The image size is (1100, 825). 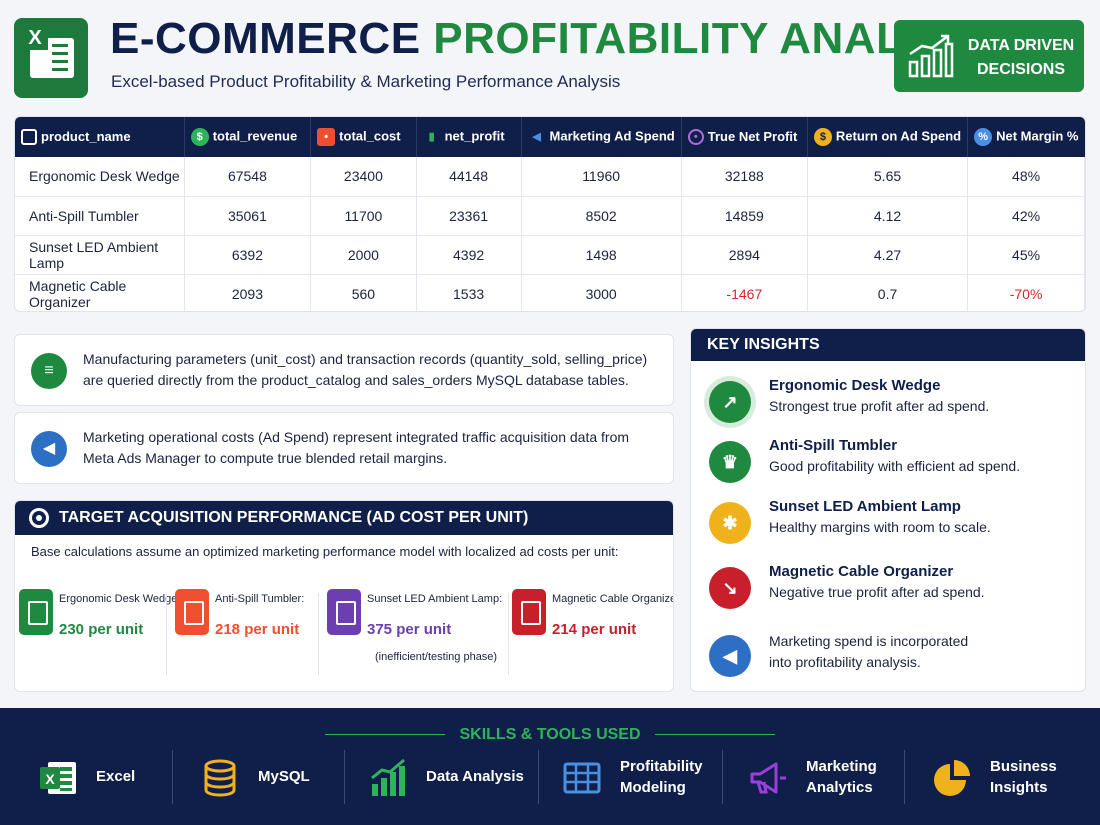 I want to click on insight-description: Healthy margins with room to scale., so click(x=880, y=527).